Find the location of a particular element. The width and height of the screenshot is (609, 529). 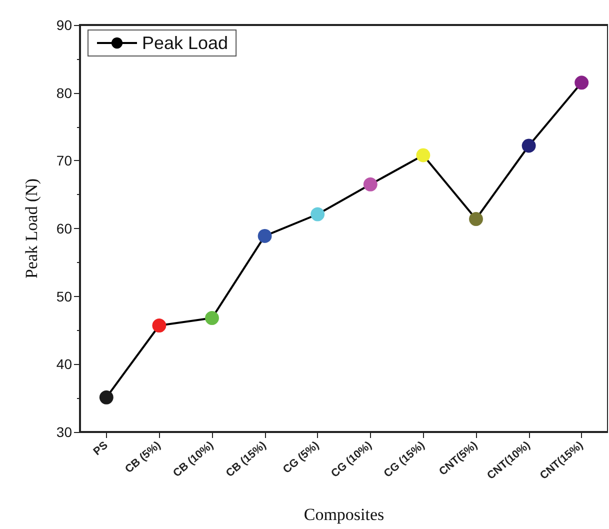

y-tick-label: 50 is located at coordinates (64, 296).